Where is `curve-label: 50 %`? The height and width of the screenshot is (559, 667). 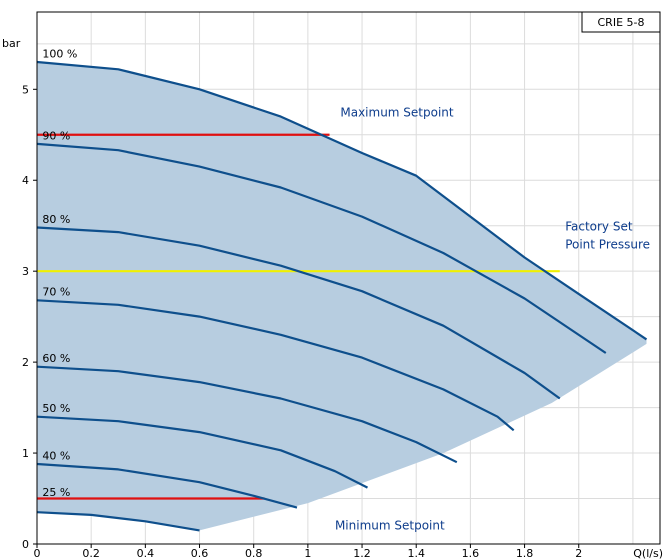 curve-label: 50 % is located at coordinates (56, 408).